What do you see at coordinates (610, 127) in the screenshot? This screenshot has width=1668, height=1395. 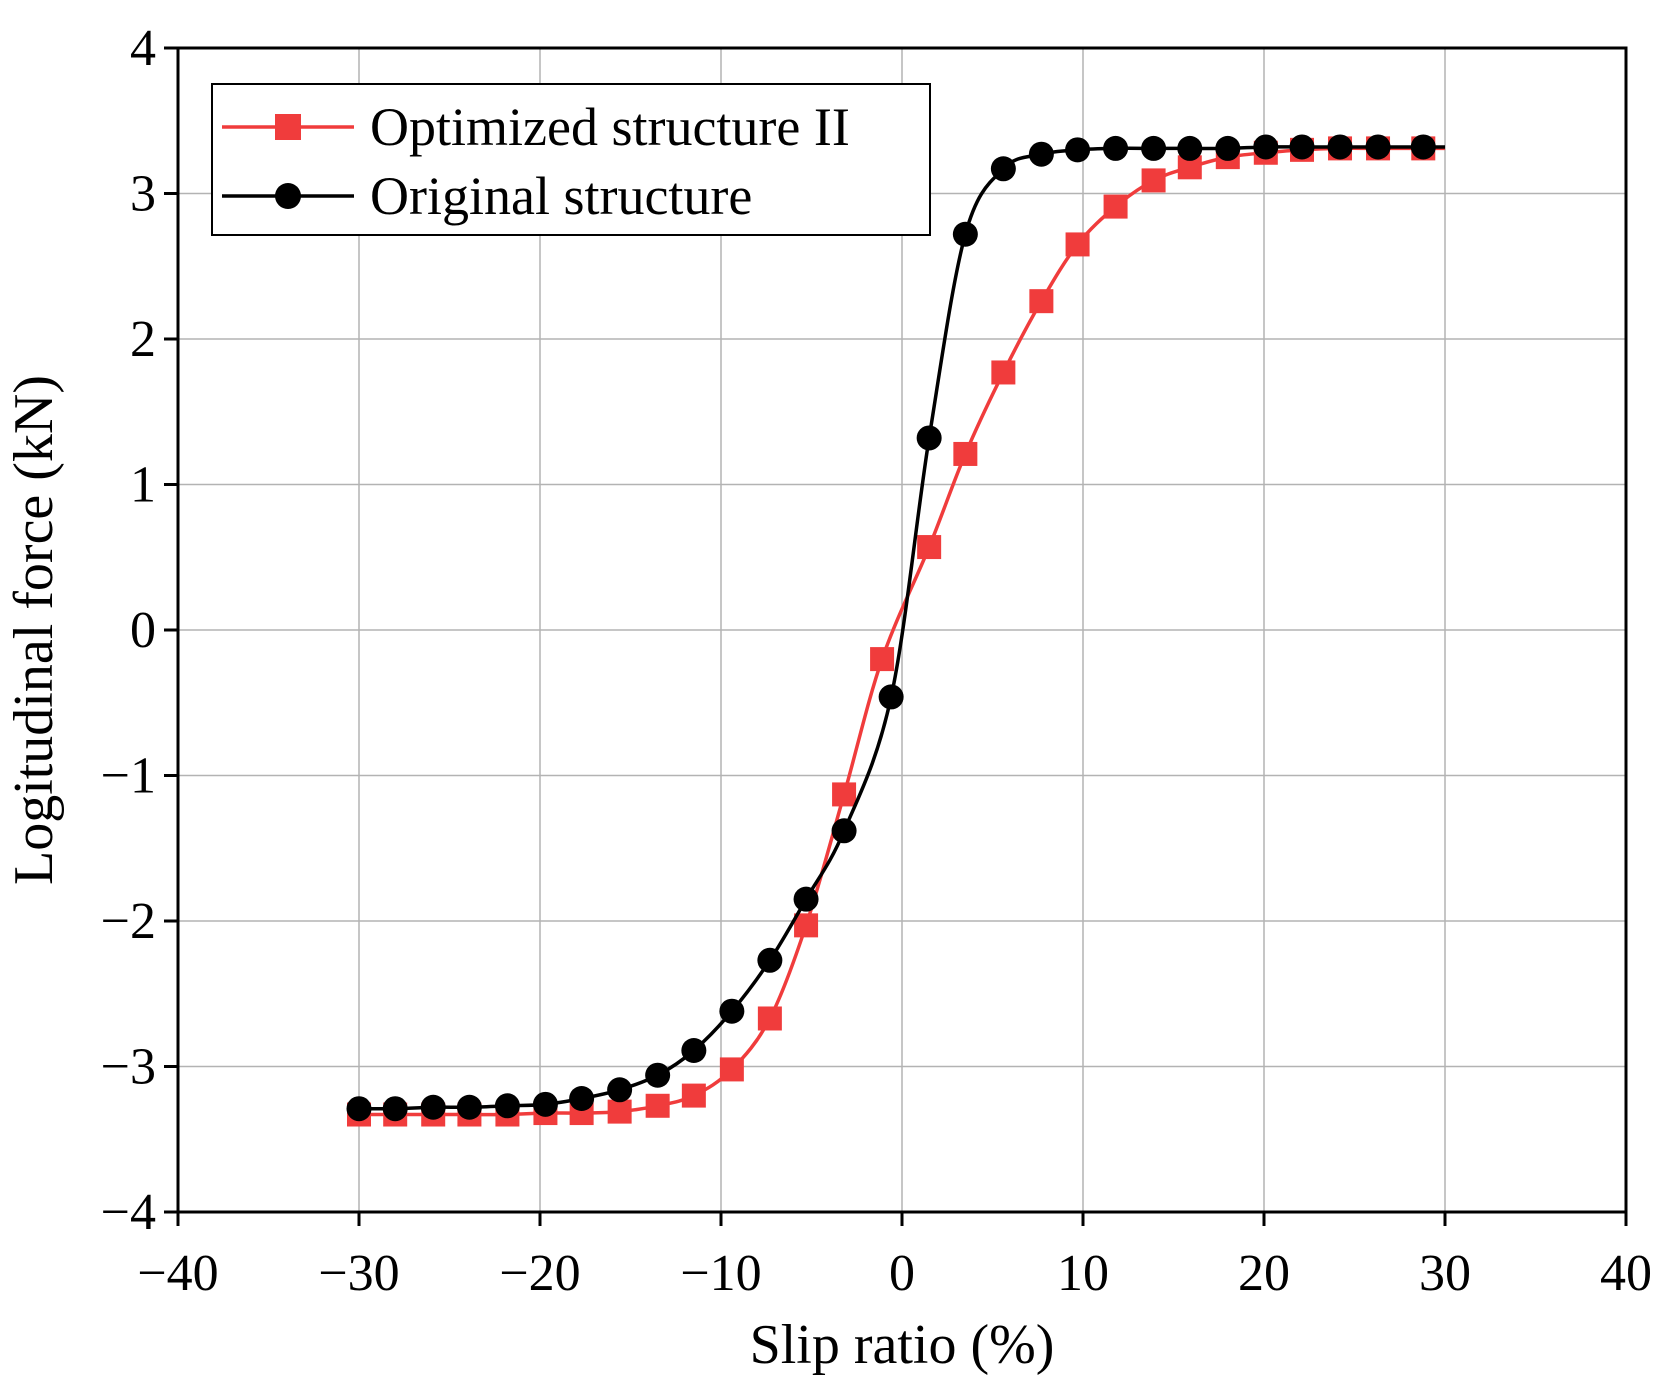 I see `legend-label-optimized: Optimized structure II` at bounding box center [610, 127].